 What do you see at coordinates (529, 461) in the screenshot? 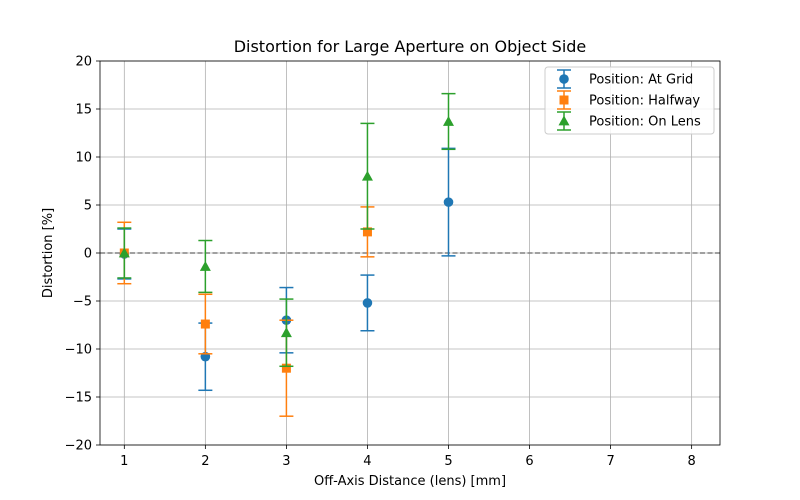
I see `x-tick-label: 6` at bounding box center [529, 461].